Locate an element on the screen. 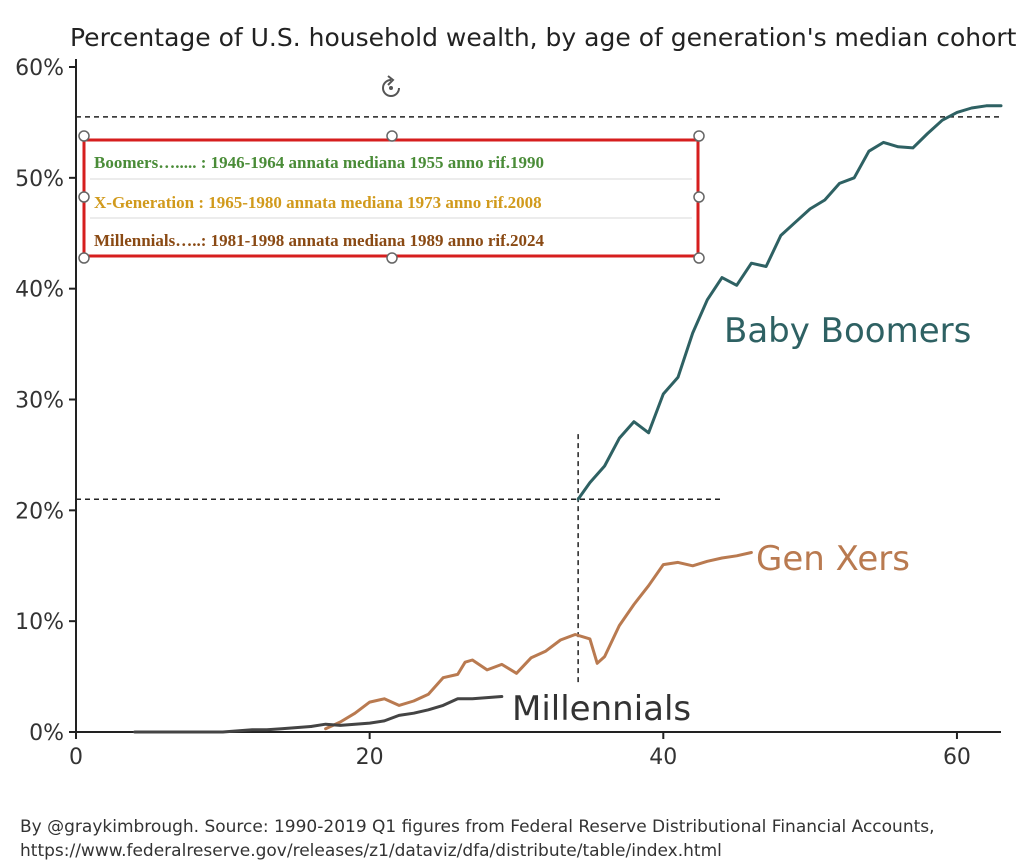 This screenshot has width=1024, height=866. series-line-early-years-shared is located at coordinates (223, 729).